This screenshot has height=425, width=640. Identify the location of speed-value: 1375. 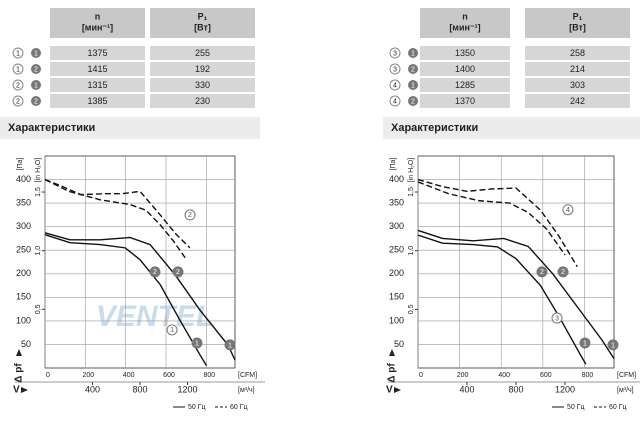
(97, 53).